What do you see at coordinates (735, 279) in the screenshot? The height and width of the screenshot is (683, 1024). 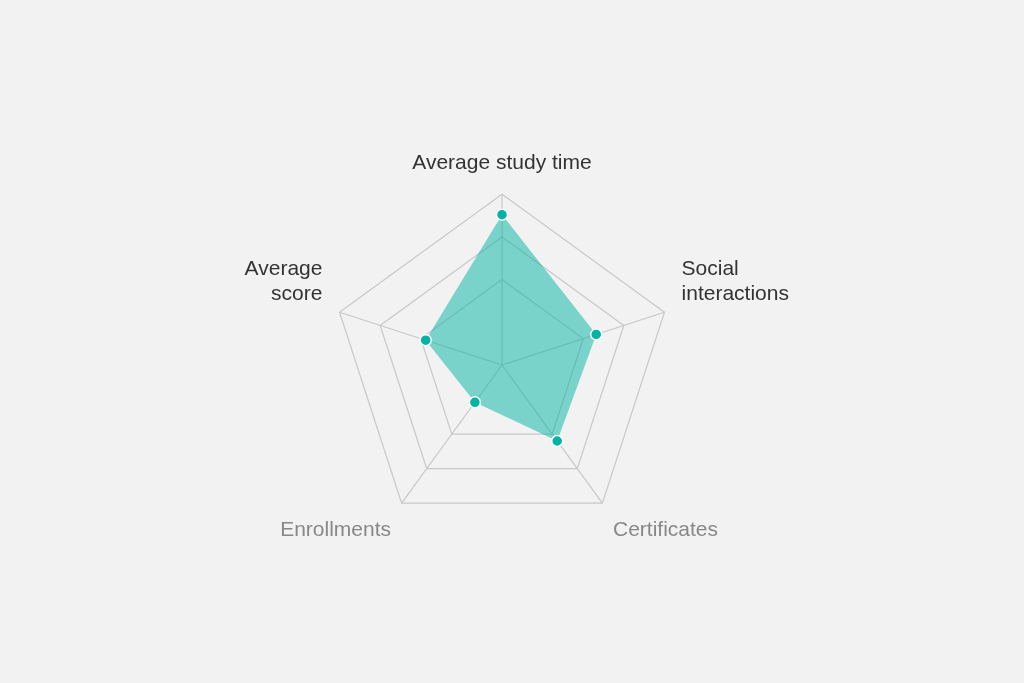 I see `spoke-label: Social interactions` at bounding box center [735, 279].